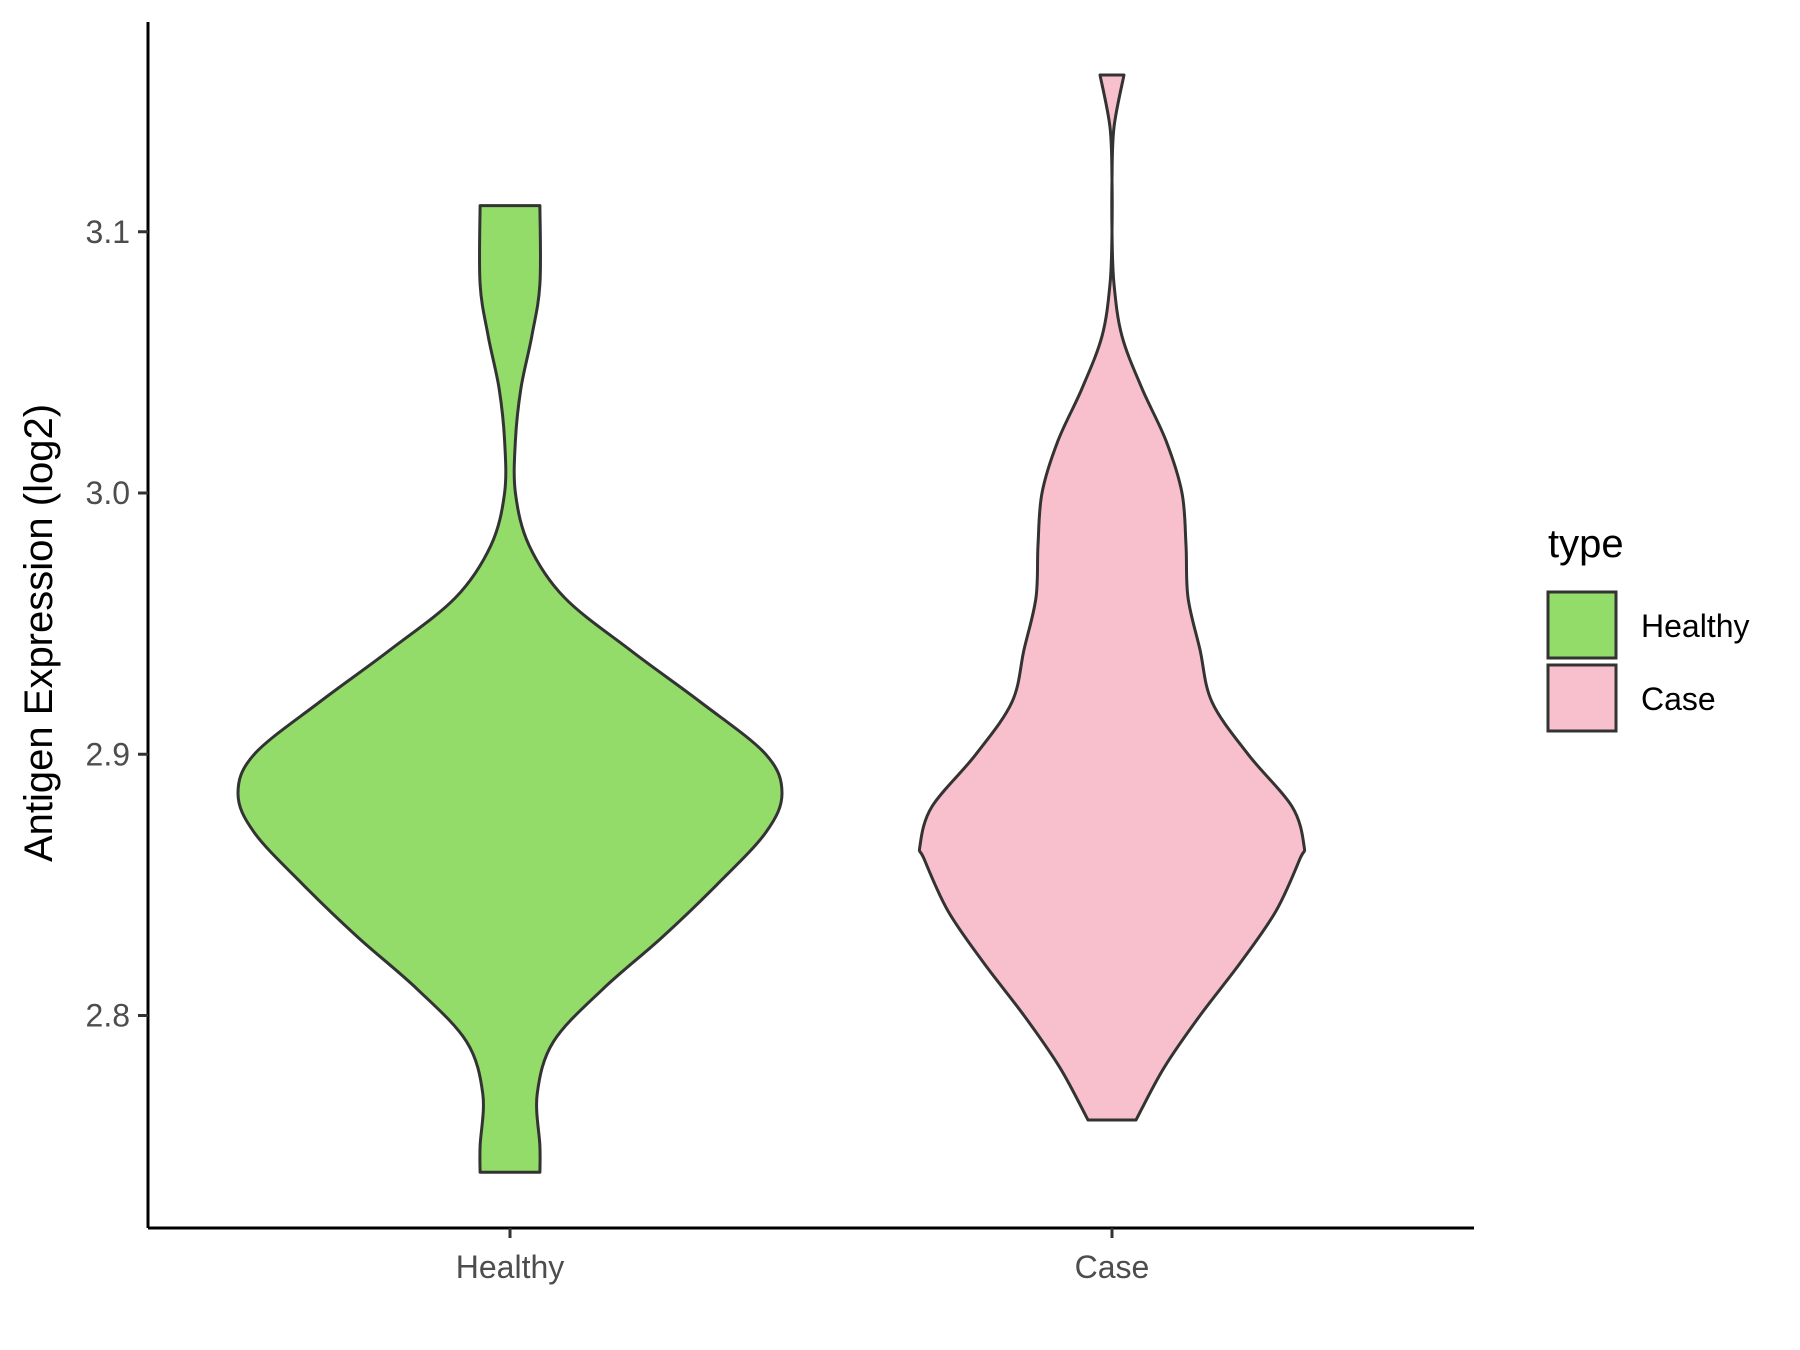 The image size is (1800, 1350). What do you see at coordinates (108, 754) in the screenshot?
I see `y-tick-label: 2.9` at bounding box center [108, 754].